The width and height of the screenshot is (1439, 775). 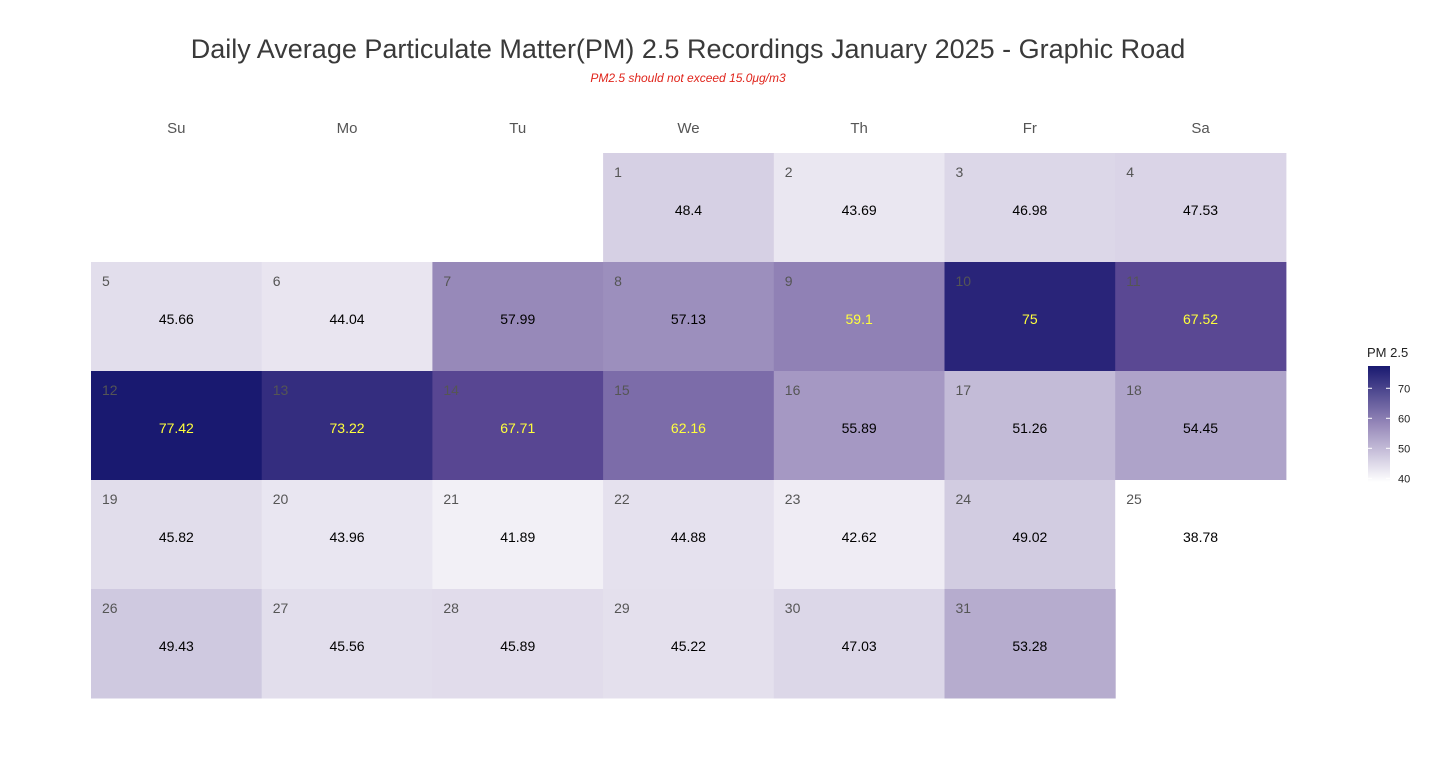 What do you see at coordinates (964, 390) in the screenshot?
I see `day-number: 17` at bounding box center [964, 390].